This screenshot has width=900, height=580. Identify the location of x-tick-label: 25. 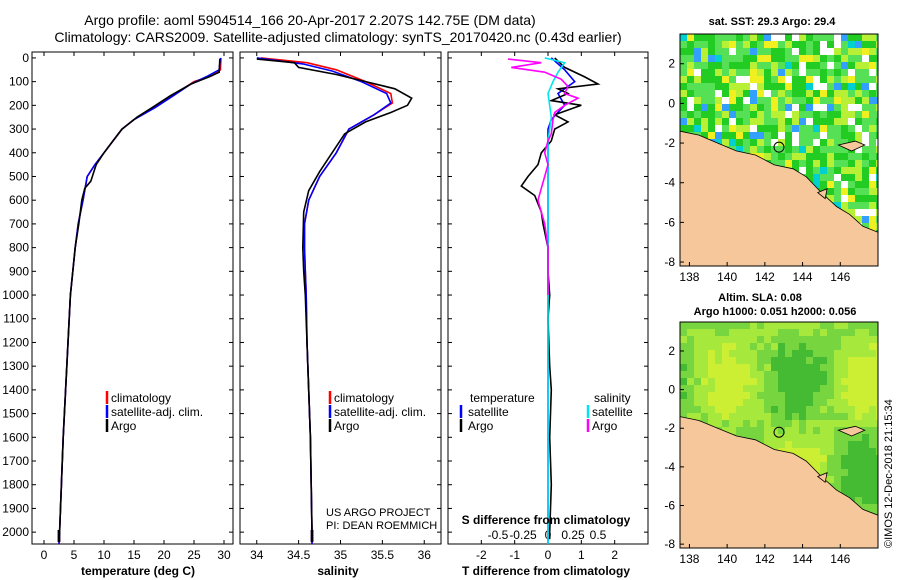
(194, 555).